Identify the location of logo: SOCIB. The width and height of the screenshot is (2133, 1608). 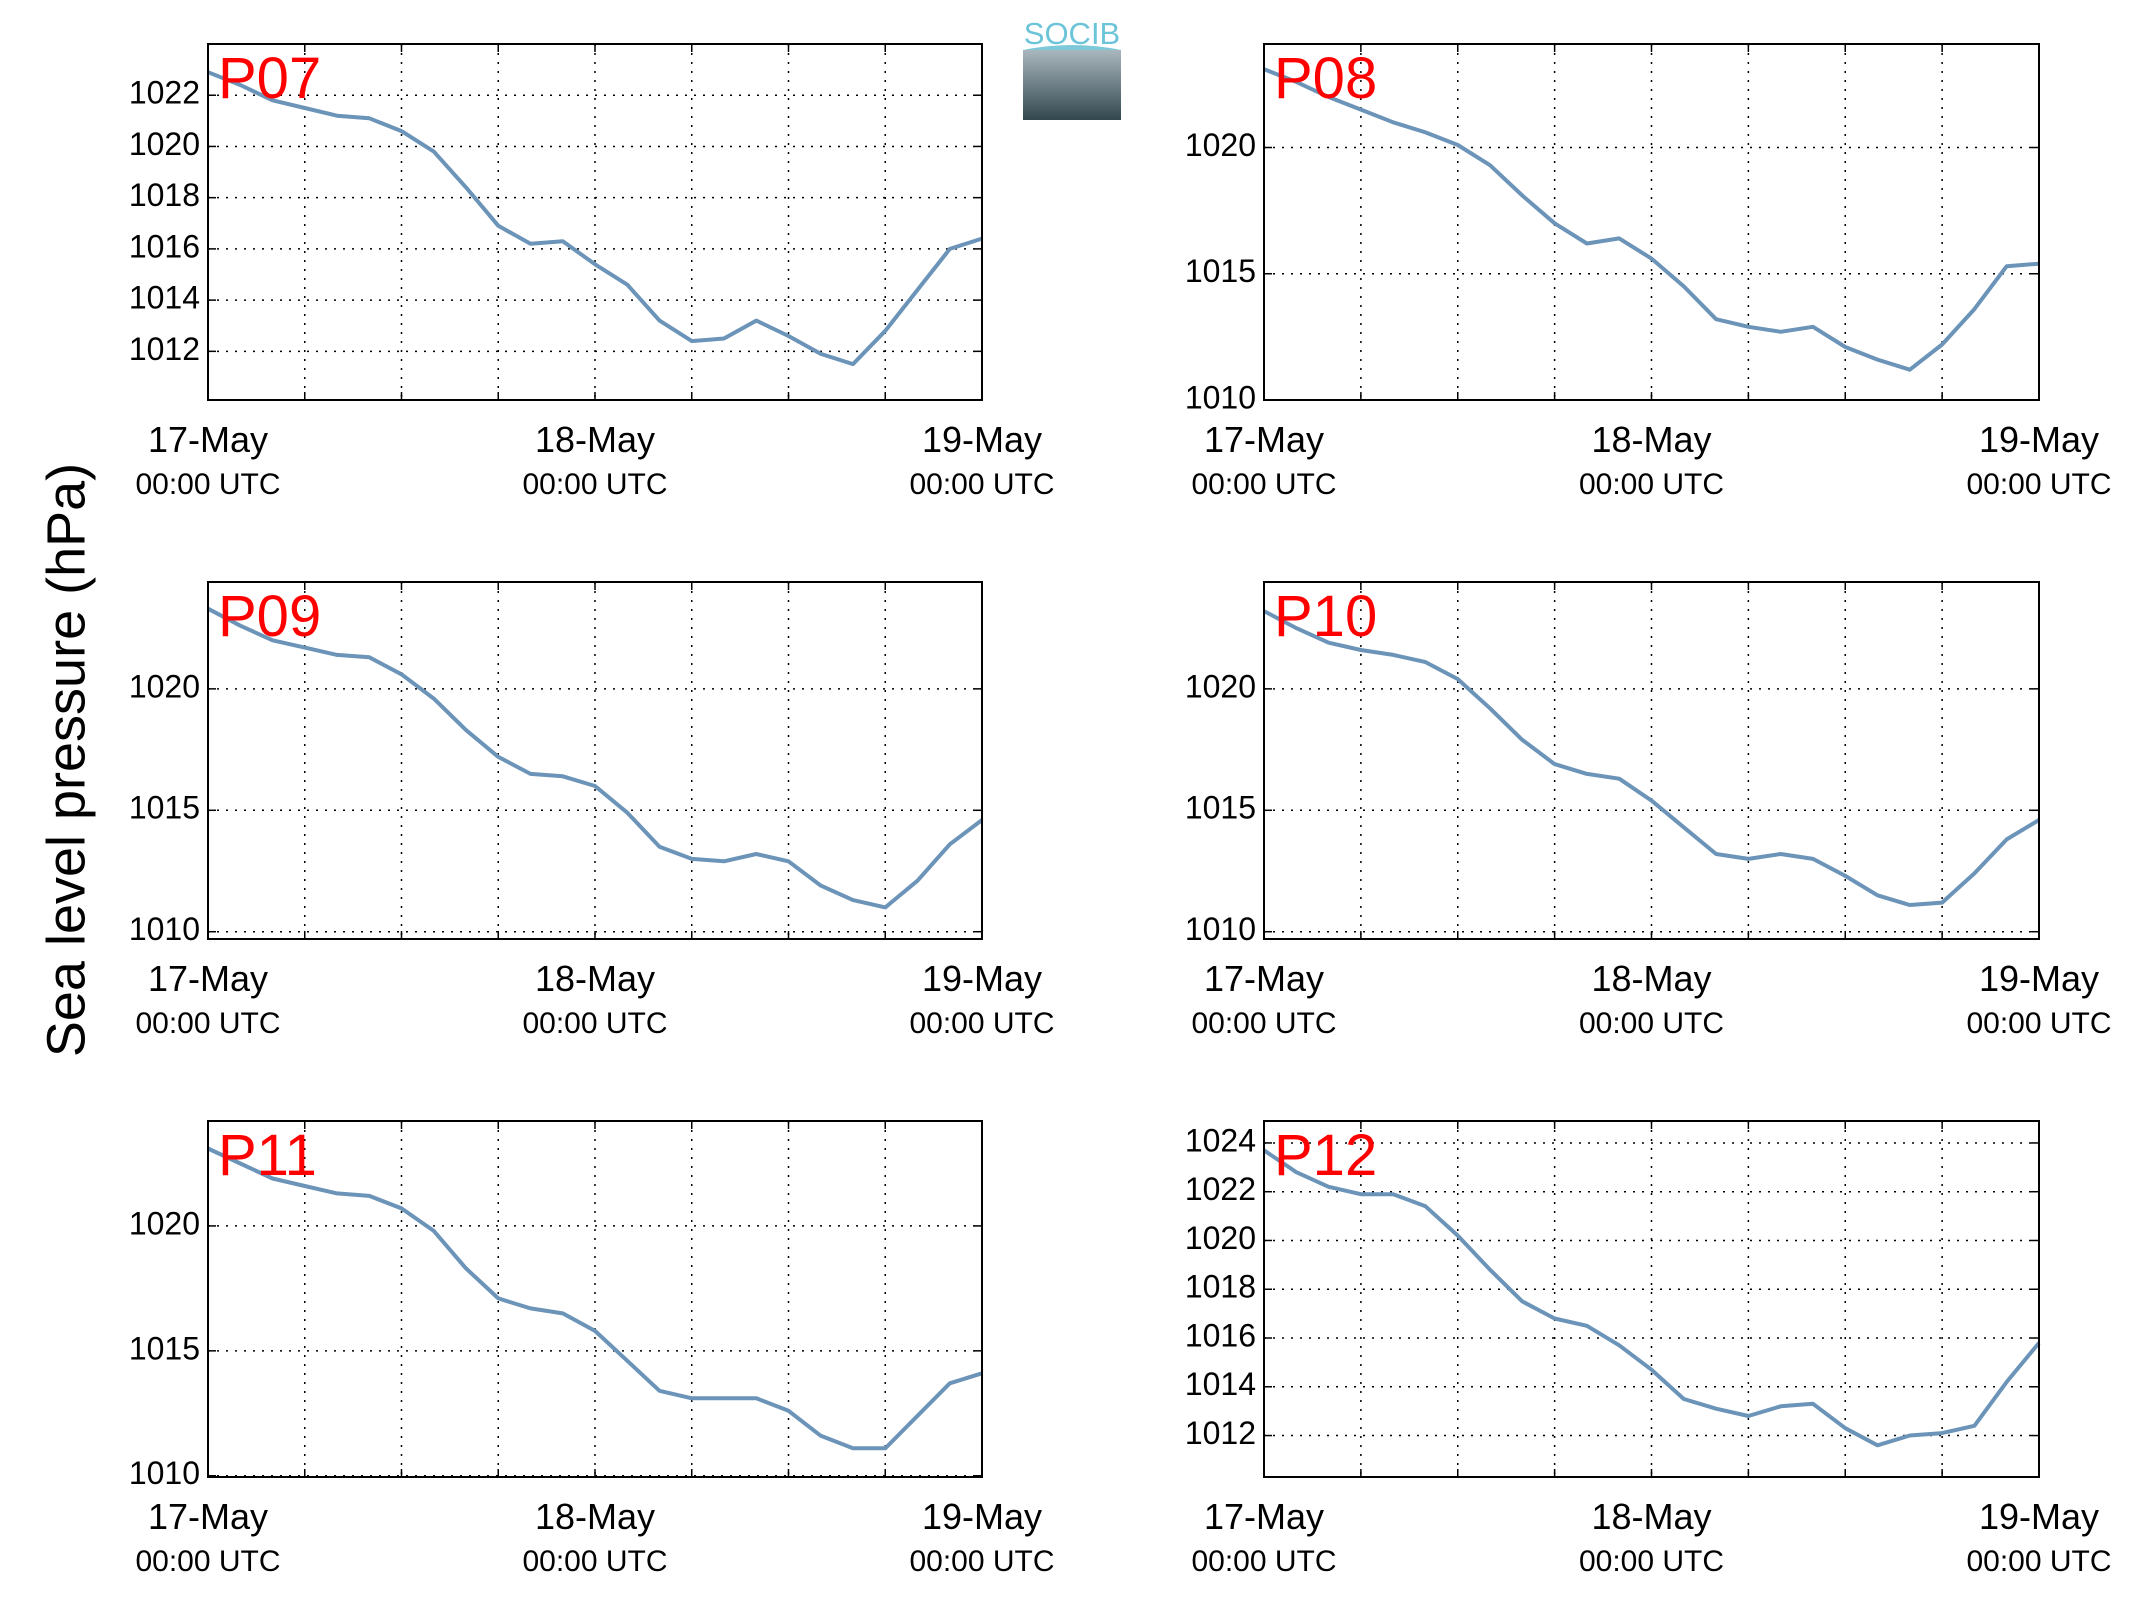
(1072, 68).